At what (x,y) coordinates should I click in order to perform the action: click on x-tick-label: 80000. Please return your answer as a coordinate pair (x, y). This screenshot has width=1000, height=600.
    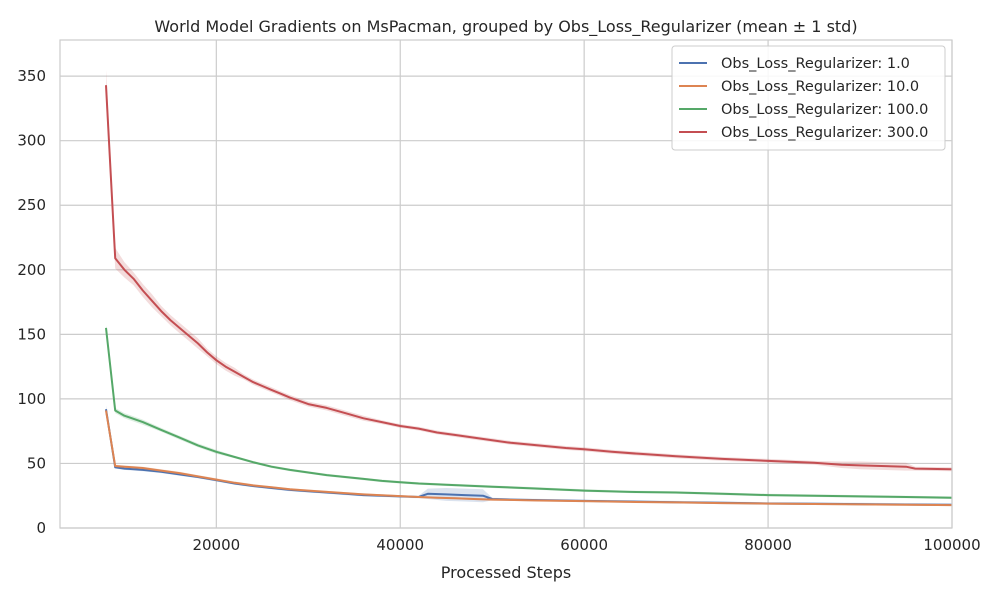
    Looking at the image, I should click on (768, 545).